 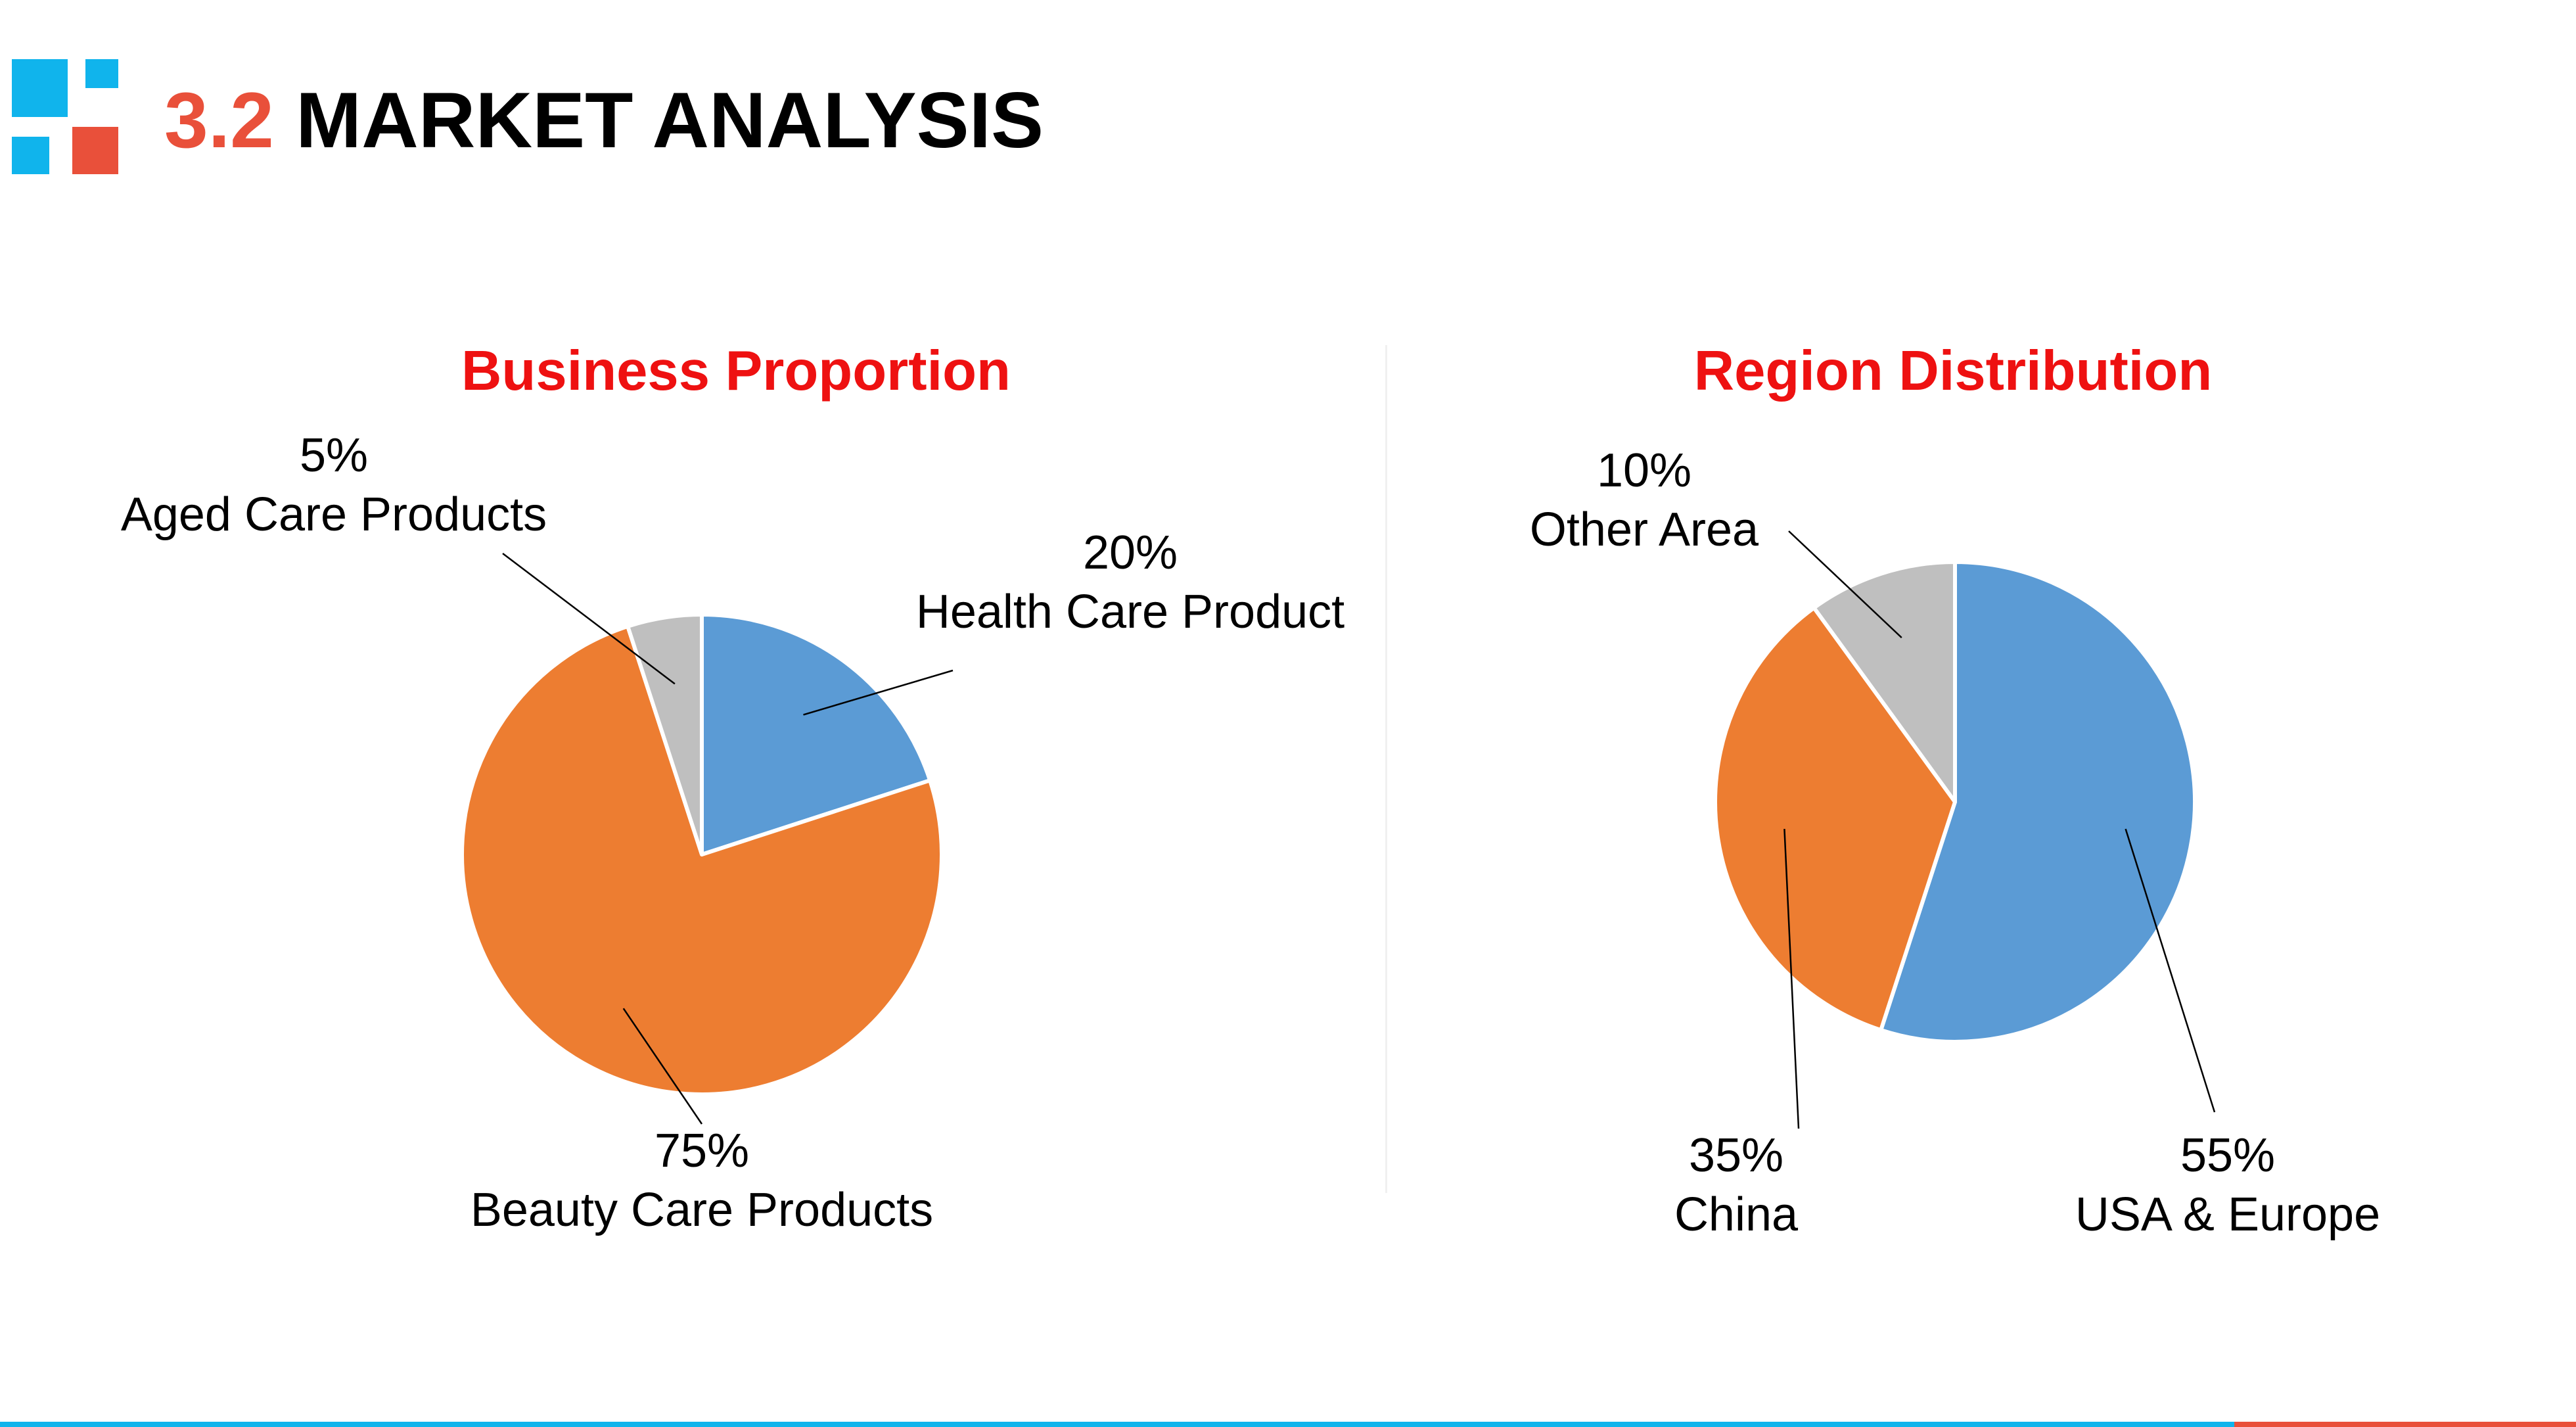 What do you see at coordinates (662, 1066) in the screenshot?
I see `leader-line-beauty-care-products` at bounding box center [662, 1066].